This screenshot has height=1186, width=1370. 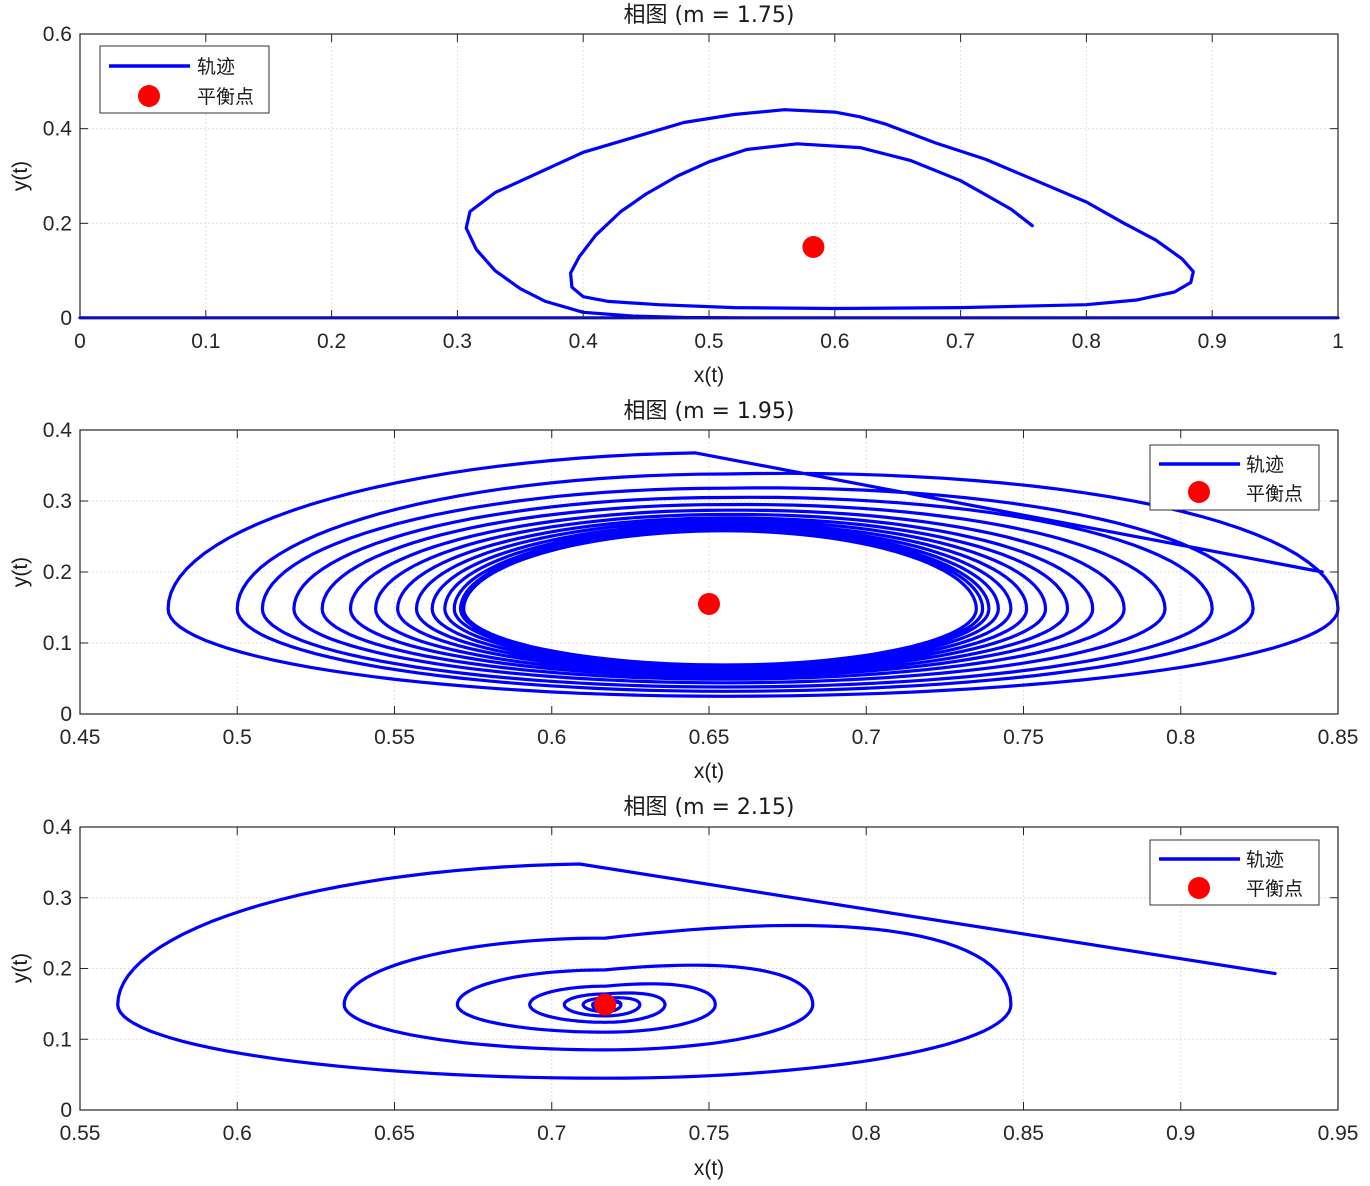 I want to click on y-tick-label: 0.6, so click(x=57, y=34).